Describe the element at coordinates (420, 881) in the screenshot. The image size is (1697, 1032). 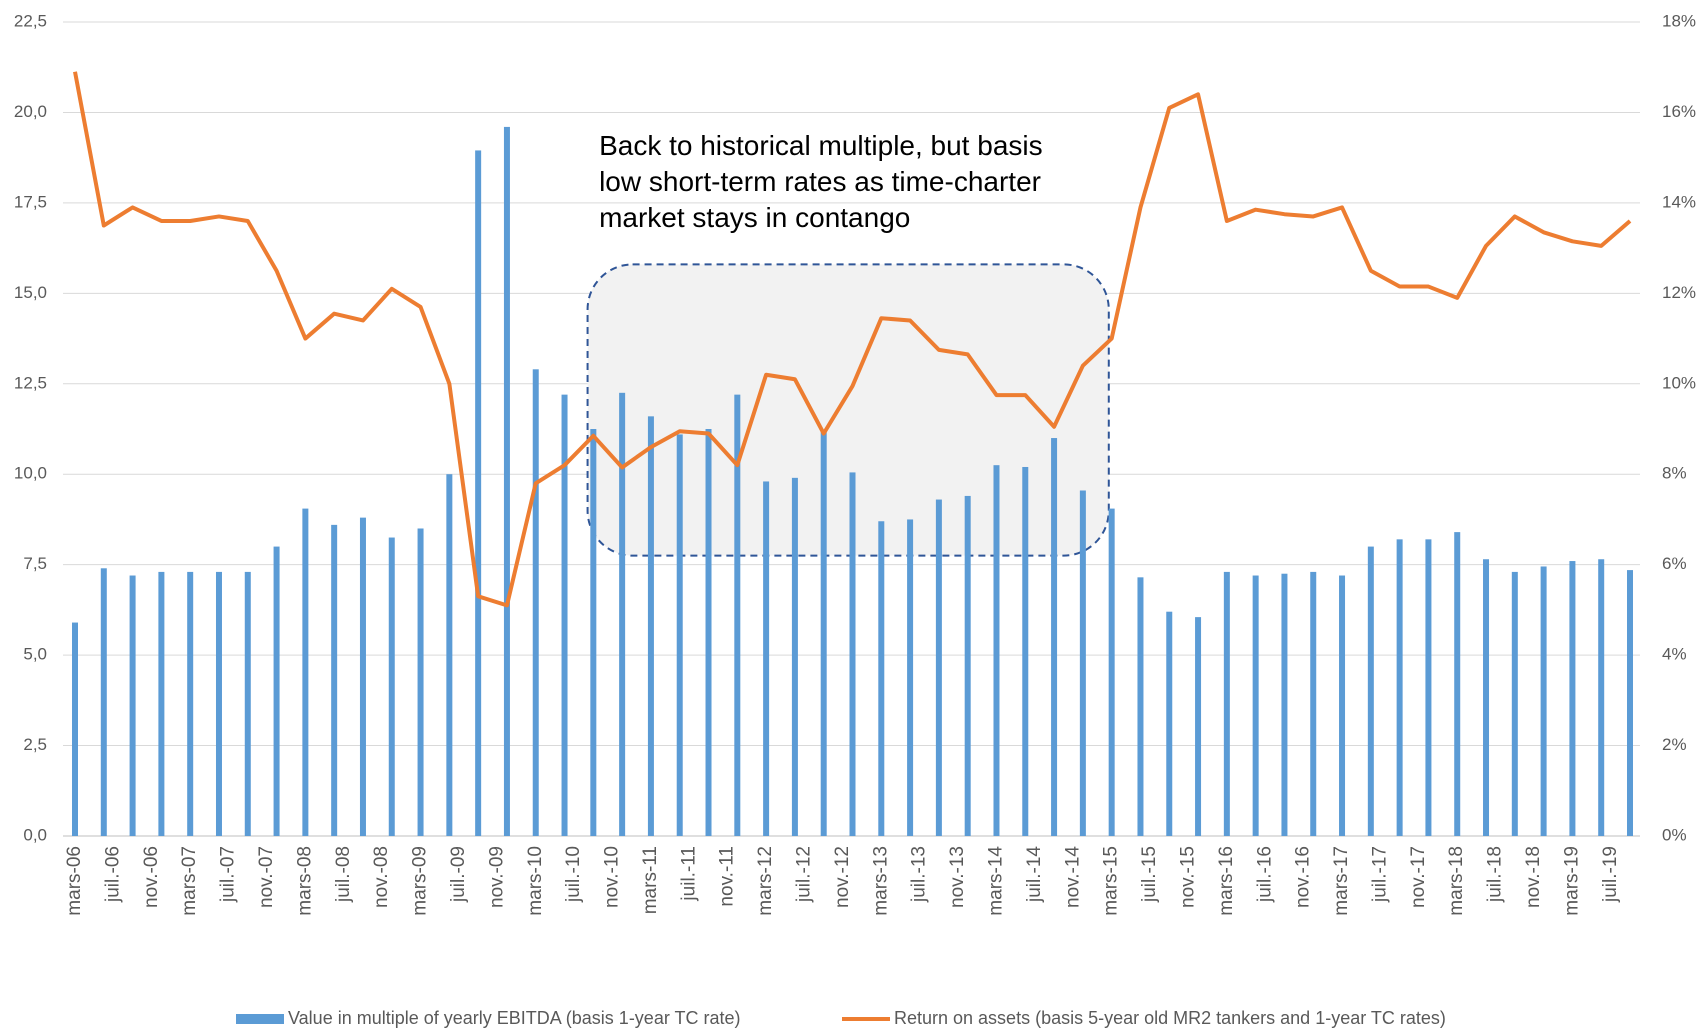
I see `x-tick-label: mars-09` at that location.